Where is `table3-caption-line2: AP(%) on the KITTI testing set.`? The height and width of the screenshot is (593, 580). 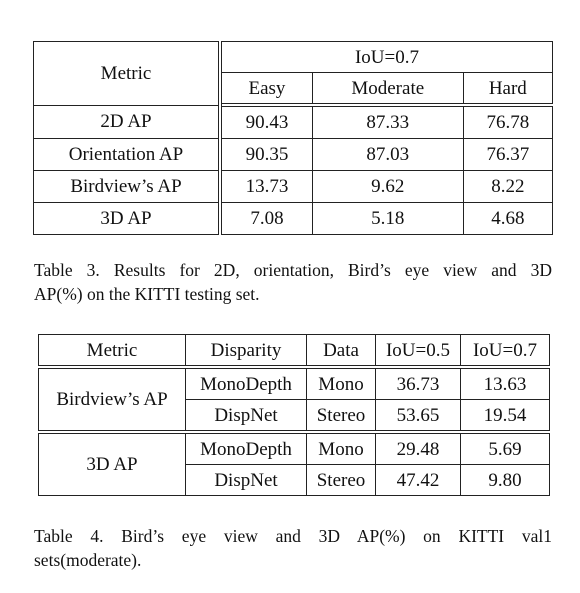
table3-caption-line2: AP(%) on the KITTI testing set. is located at coordinates (147, 294).